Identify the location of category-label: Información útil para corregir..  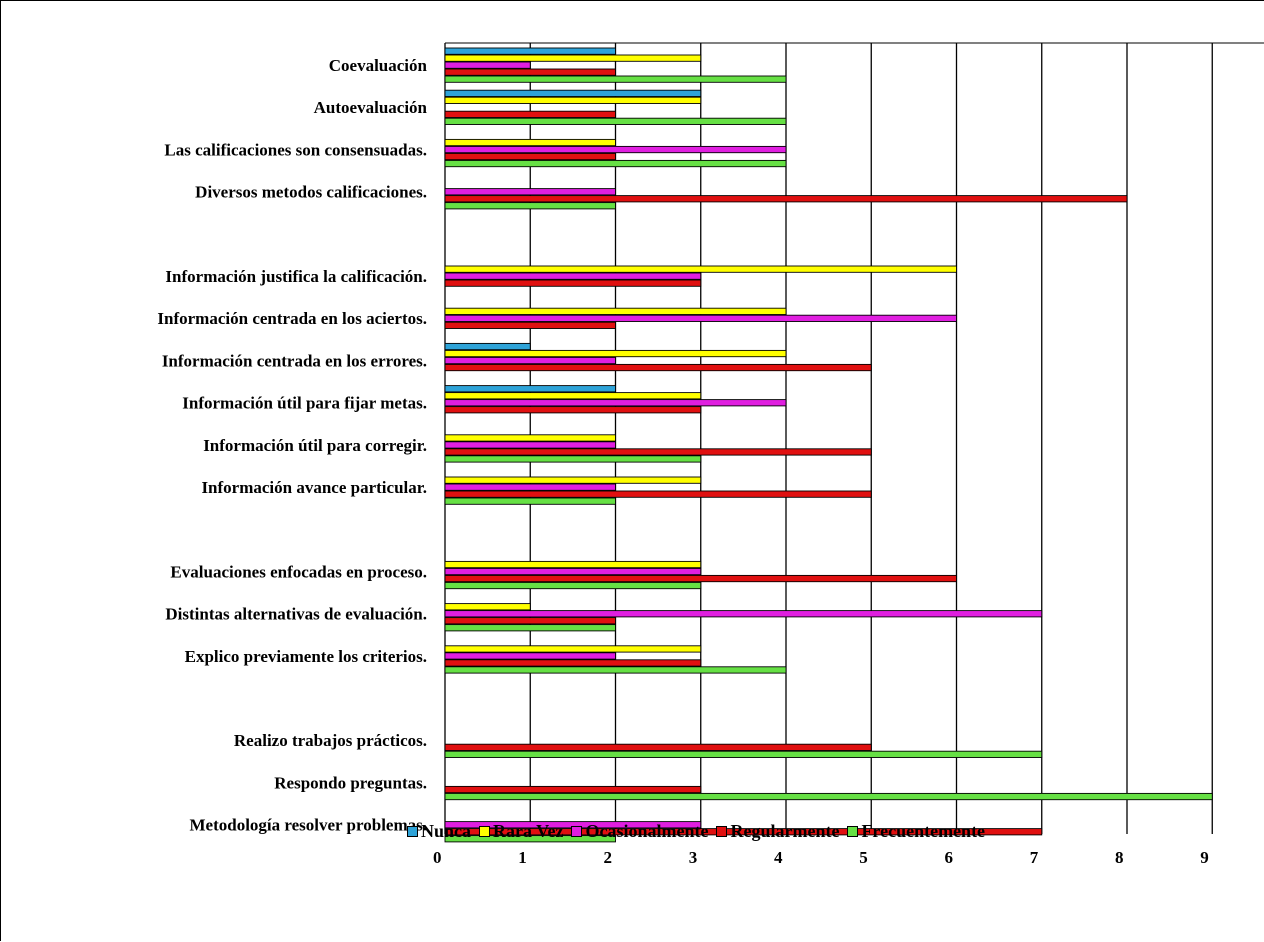
(315, 445).